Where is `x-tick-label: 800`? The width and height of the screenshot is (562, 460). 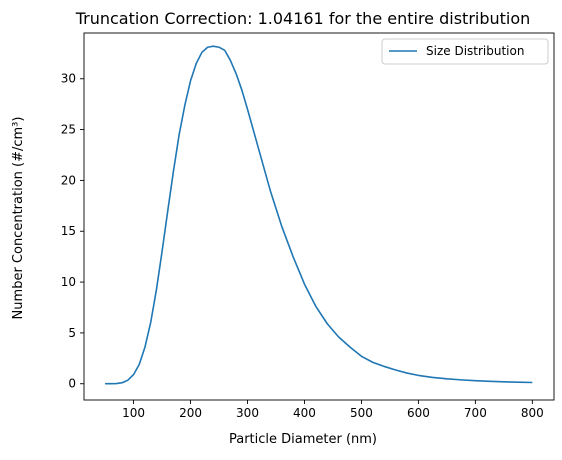 x-tick-label: 800 is located at coordinates (532, 413).